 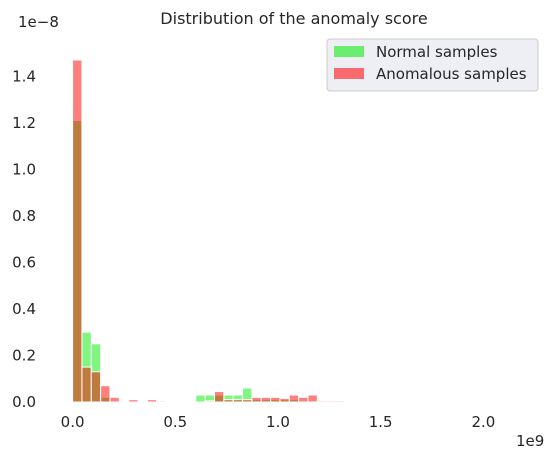 What do you see at coordinates (24, 355) in the screenshot?
I see `y-tick-label: 0.2` at bounding box center [24, 355].